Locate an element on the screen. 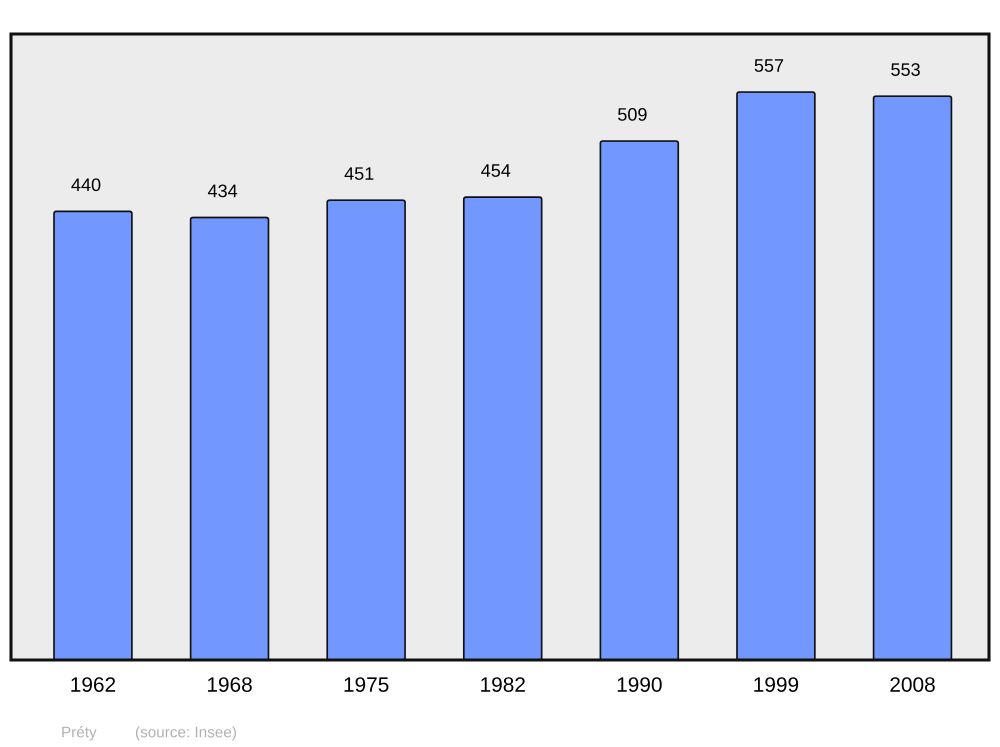 This screenshot has height=747, width=1000. text: Préty is located at coordinates (79, 733).